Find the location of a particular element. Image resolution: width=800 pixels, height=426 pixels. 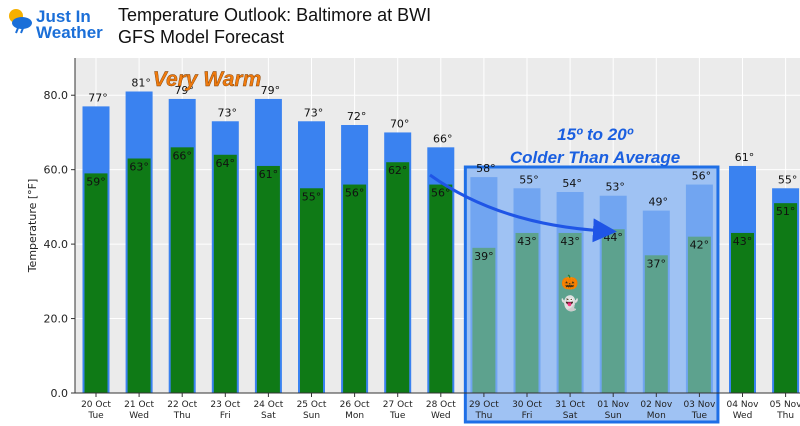

low-temp-label: 61° is located at coordinates (269, 174).